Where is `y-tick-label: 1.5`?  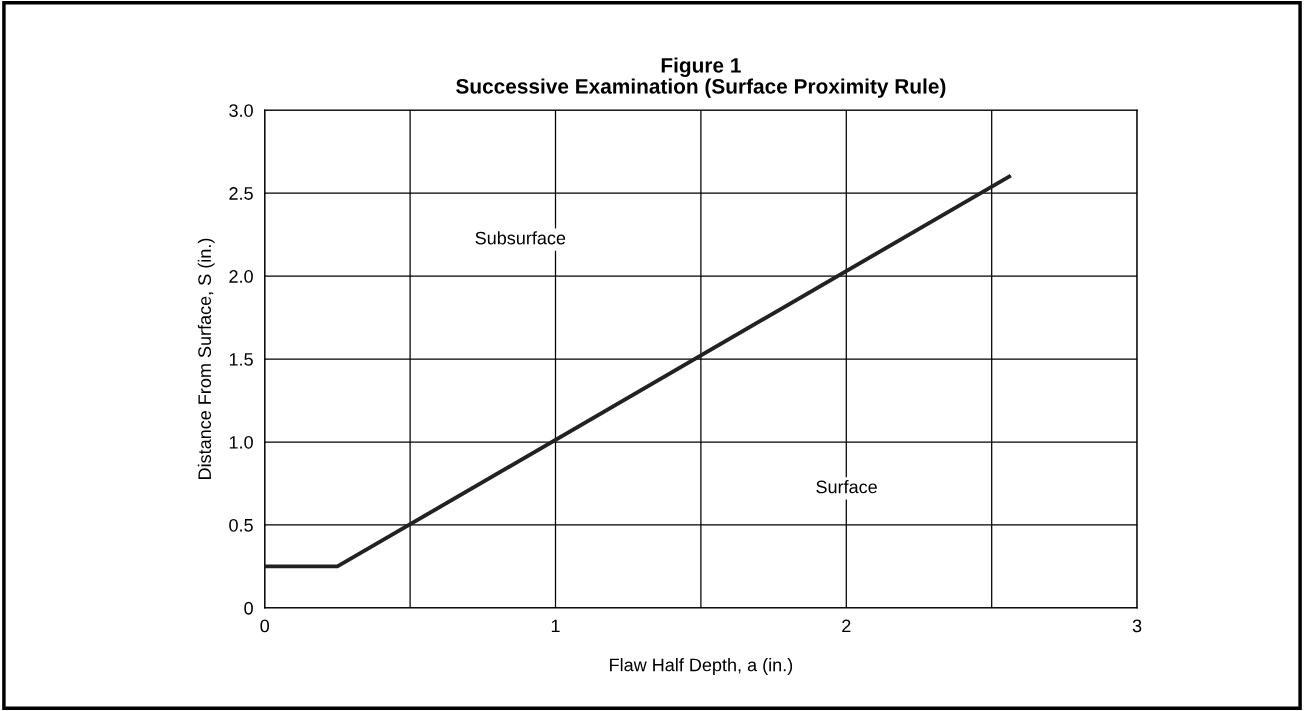 y-tick-label: 1.5 is located at coordinates (241, 359).